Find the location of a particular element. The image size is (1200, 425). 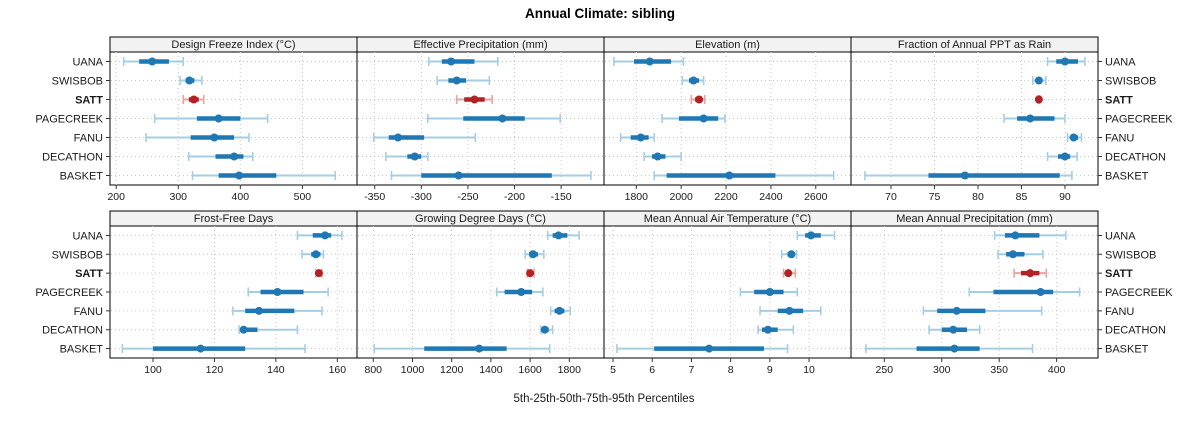

axis-tick-label: 120 is located at coordinates (215, 370).